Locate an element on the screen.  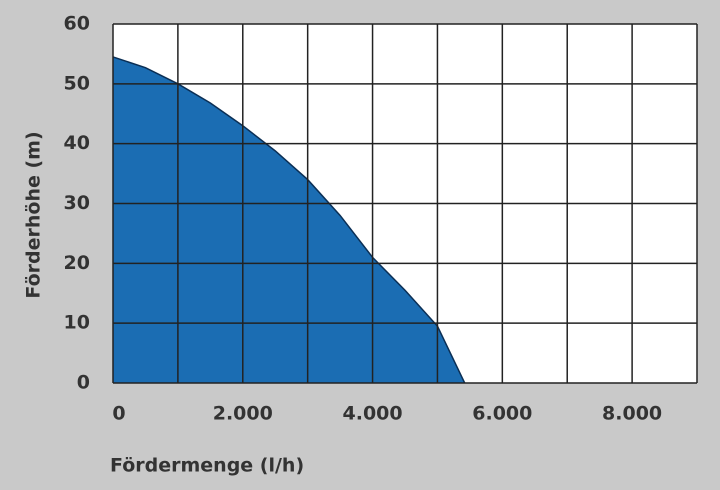
y-tick-label: 0 is located at coordinates (83, 383).